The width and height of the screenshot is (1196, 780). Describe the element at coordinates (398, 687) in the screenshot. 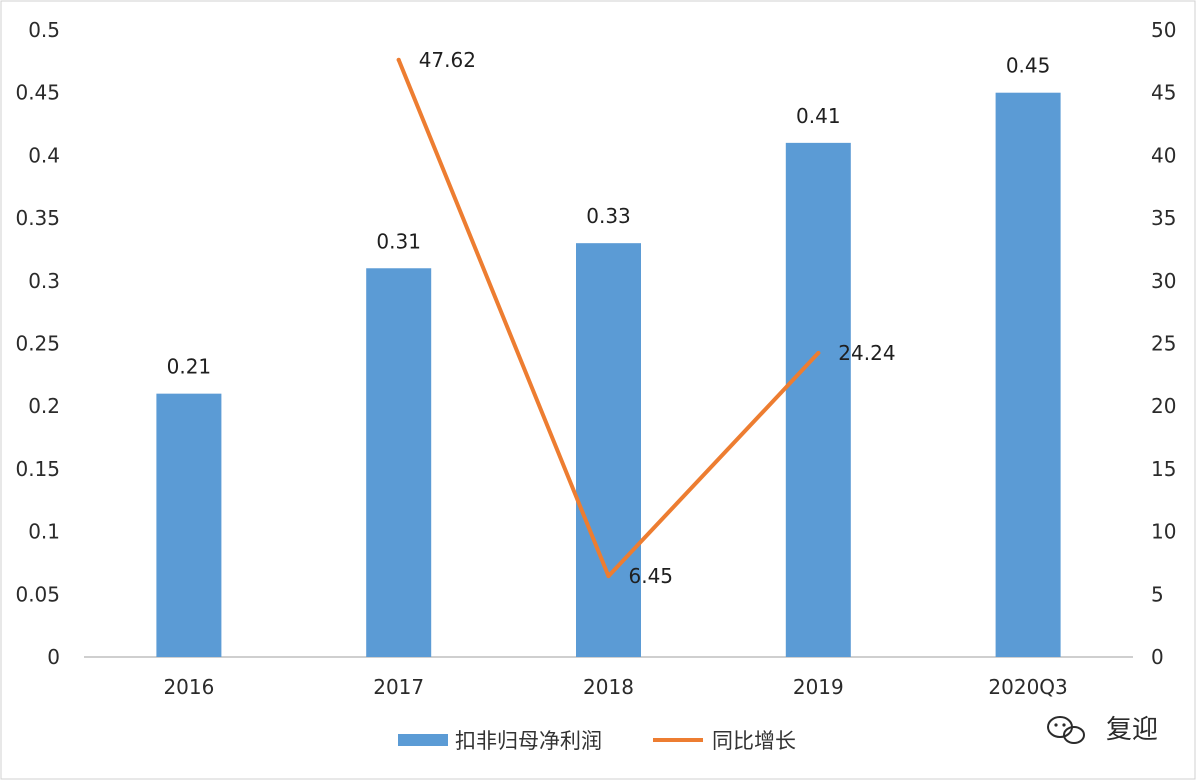

I see `x-tick-label: 2017` at that location.